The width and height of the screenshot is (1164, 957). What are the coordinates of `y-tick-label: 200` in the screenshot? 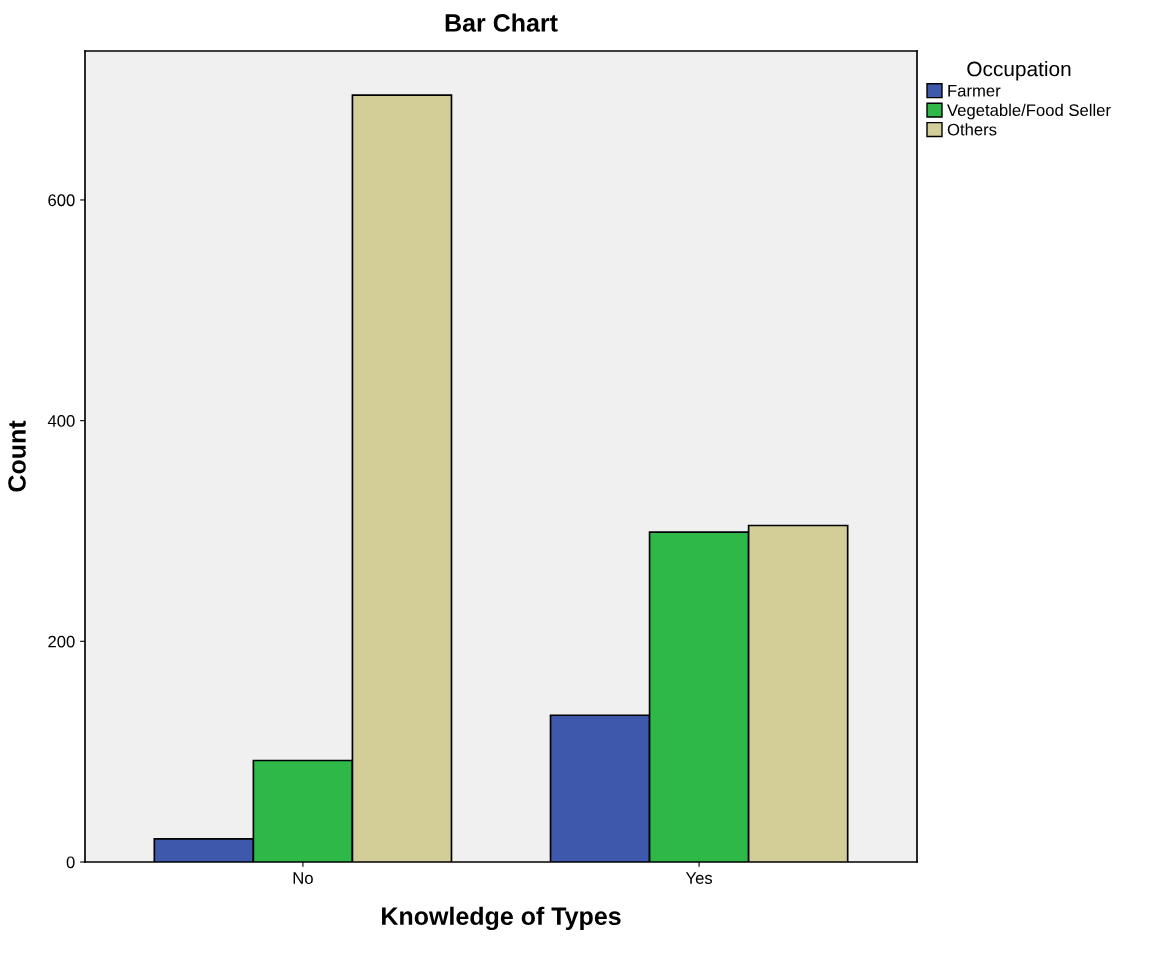 It's located at (61, 641).